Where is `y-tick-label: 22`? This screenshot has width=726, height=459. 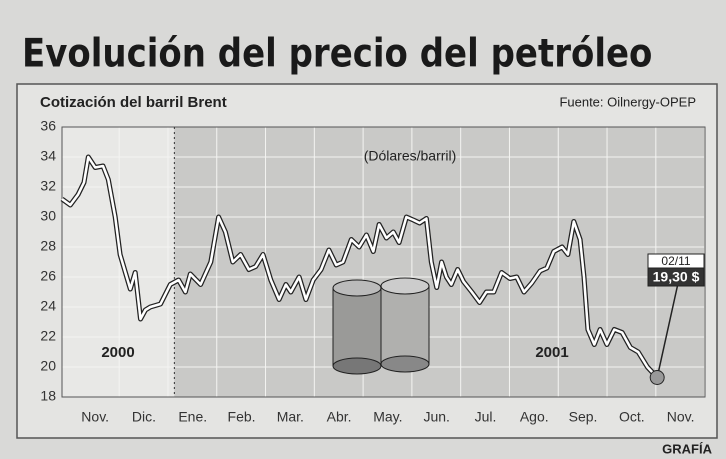 y-tick-label: 22 is located at coordinates (48, 336).